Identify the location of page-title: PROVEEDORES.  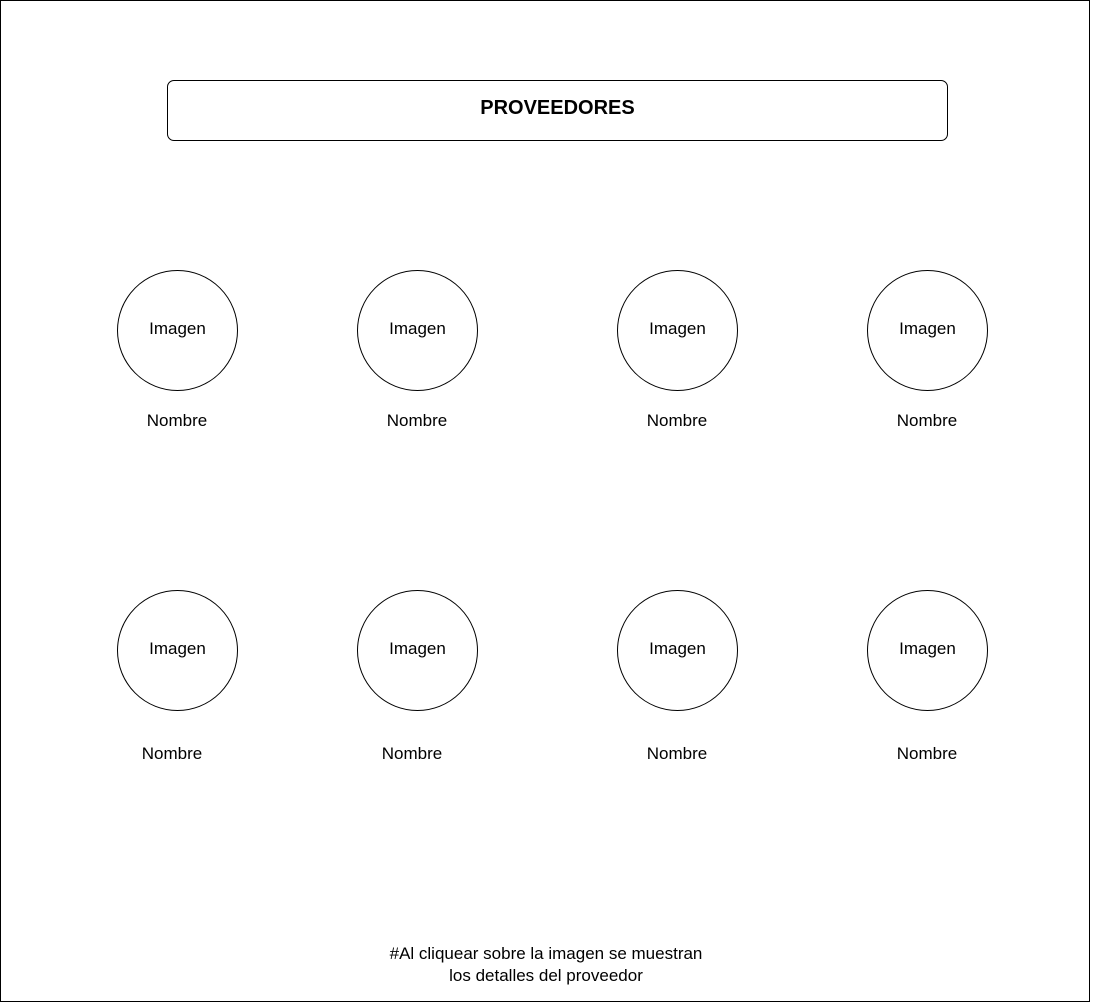
(557, 108).